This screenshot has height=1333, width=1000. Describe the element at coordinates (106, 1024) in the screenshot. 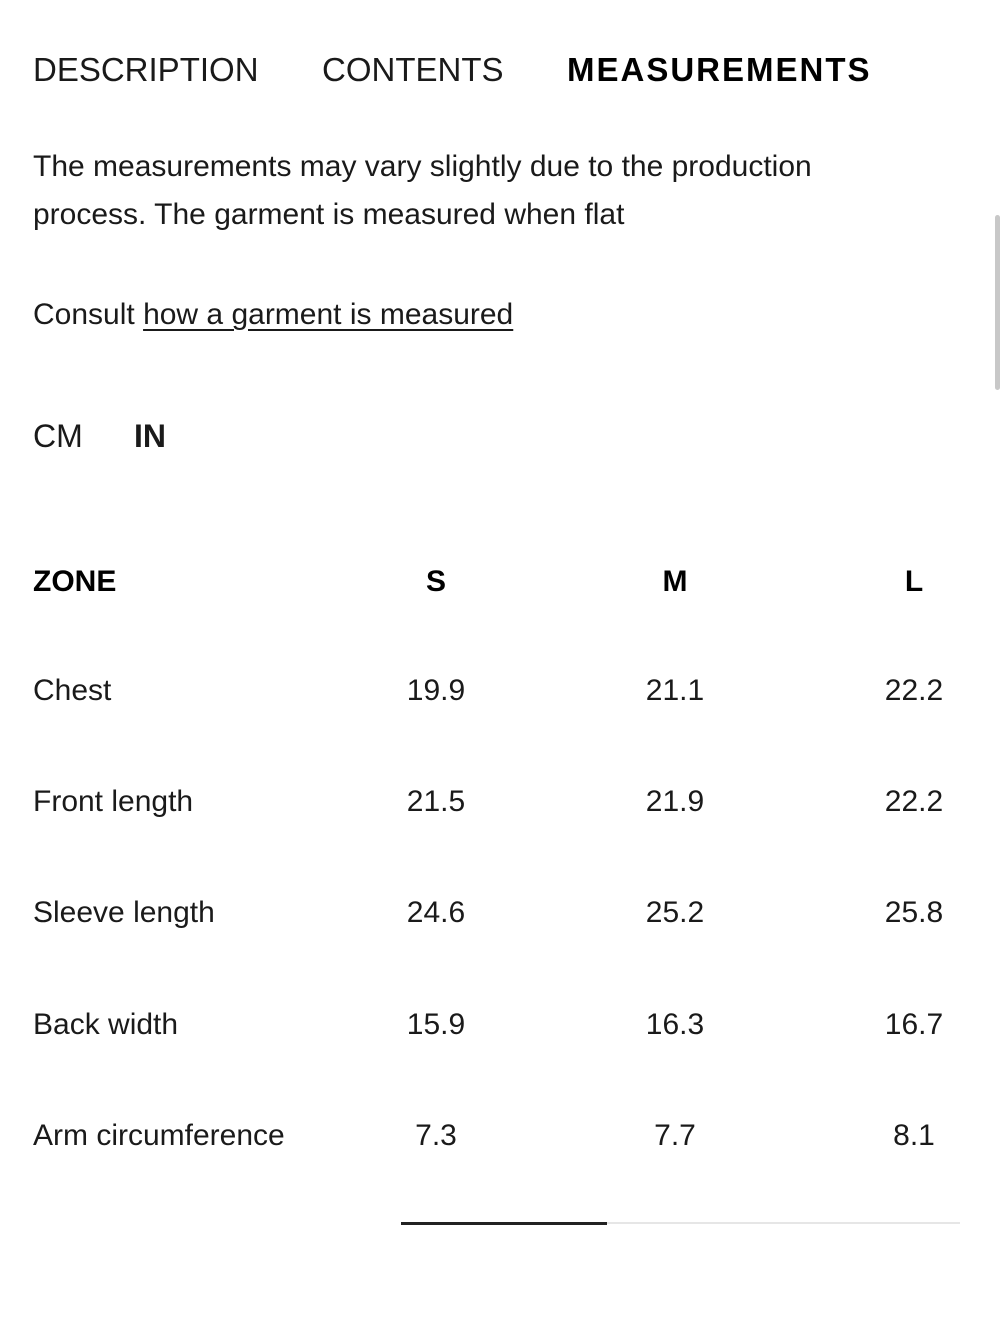

I see `zone-label: Back width` at that location.